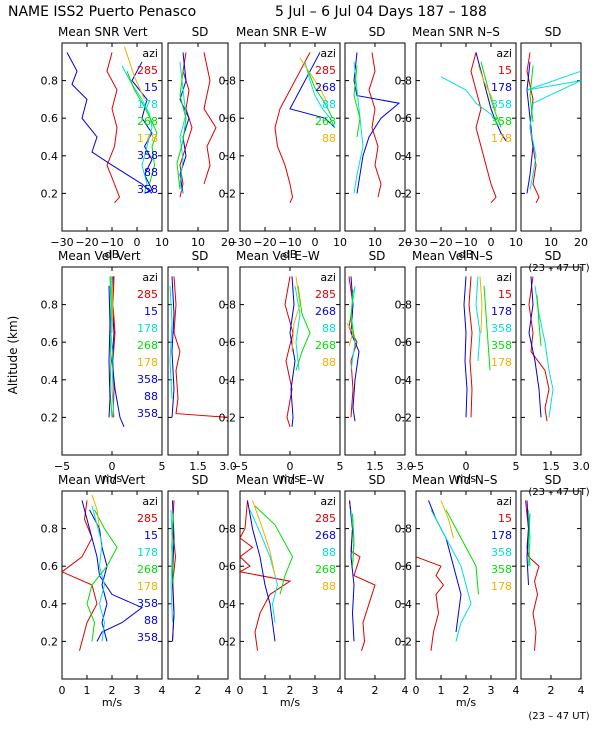 The height and width of the screenshot is (750, 600). What do you see at coordinates (405, 466) in the screenshot?
I see `x-tick-label: 3.0` at bounding box center [405, 466].